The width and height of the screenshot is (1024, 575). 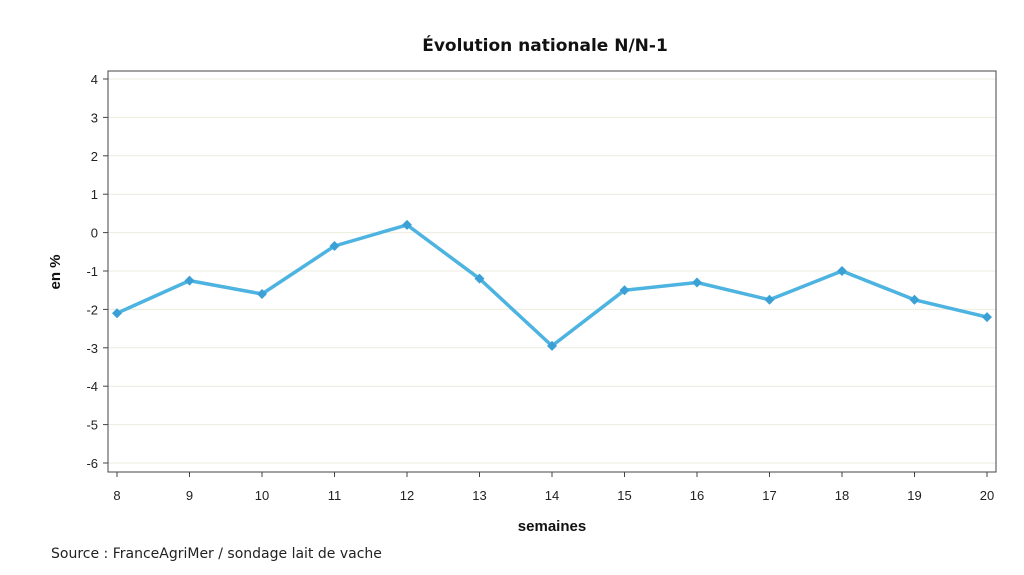 What do you see at coordinates (94, 194) in the screenshot?
I see `y-tick-label: 1` at bounding box center [94, 194].